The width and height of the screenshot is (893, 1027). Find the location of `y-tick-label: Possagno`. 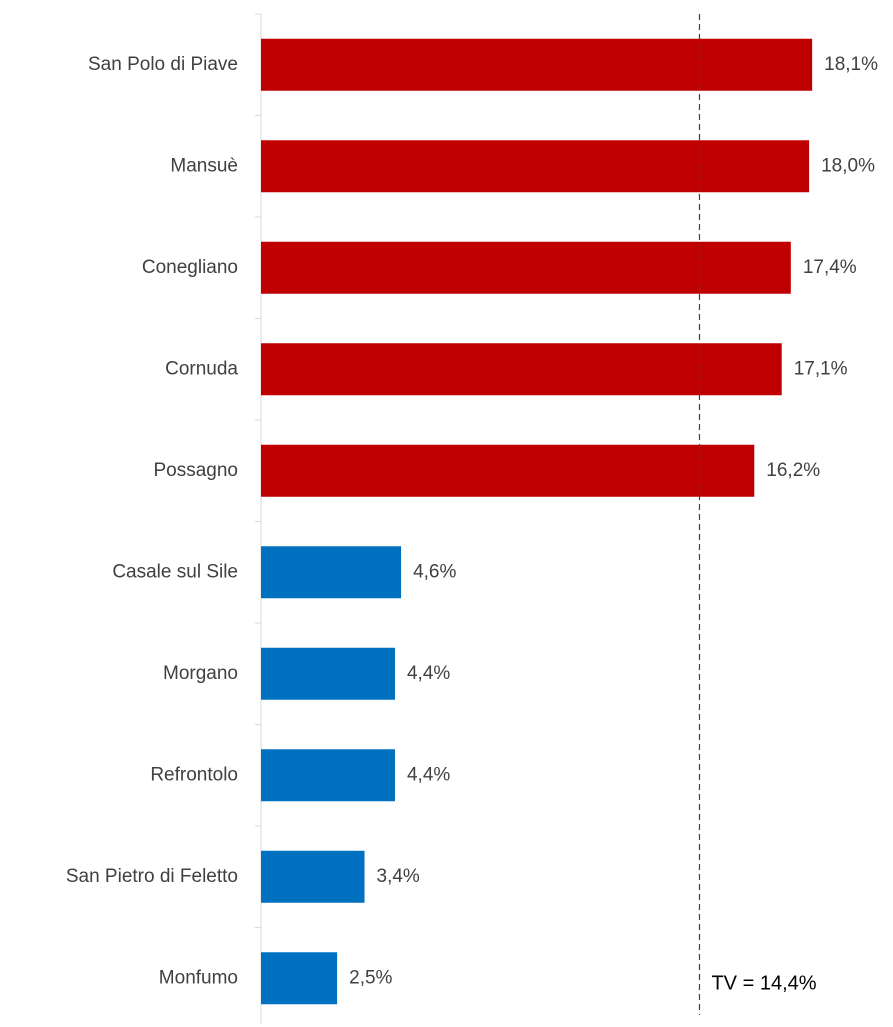

y-tick-label: Possagno is located at coordinates (195, 470).